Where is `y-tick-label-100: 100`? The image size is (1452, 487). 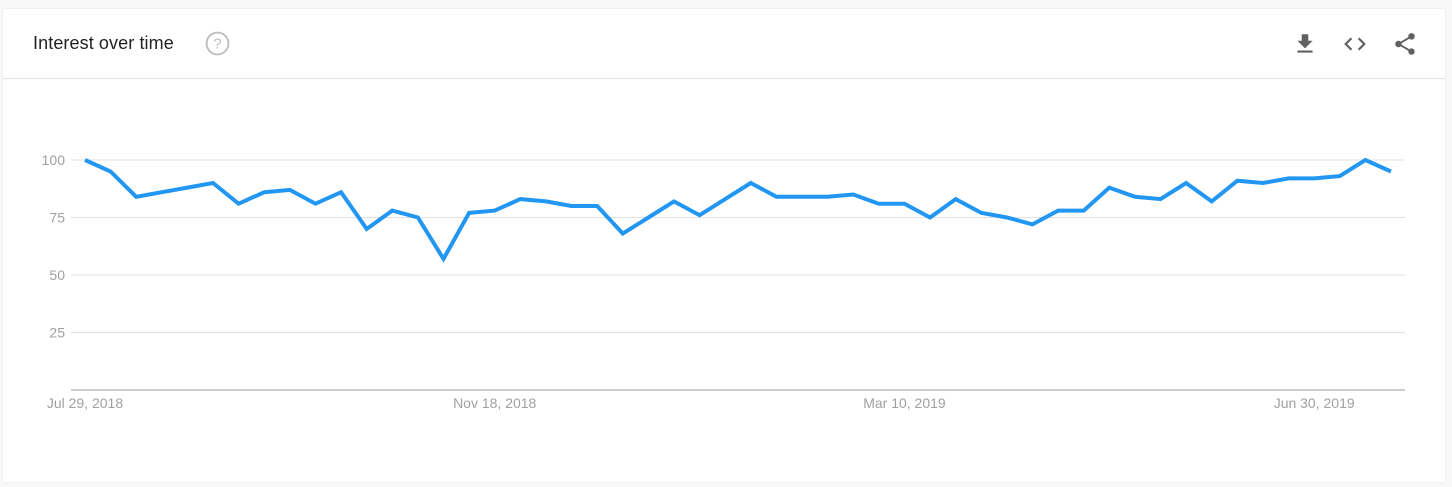 y-tick-label-100: 100 is located at coordinates (54, 160).